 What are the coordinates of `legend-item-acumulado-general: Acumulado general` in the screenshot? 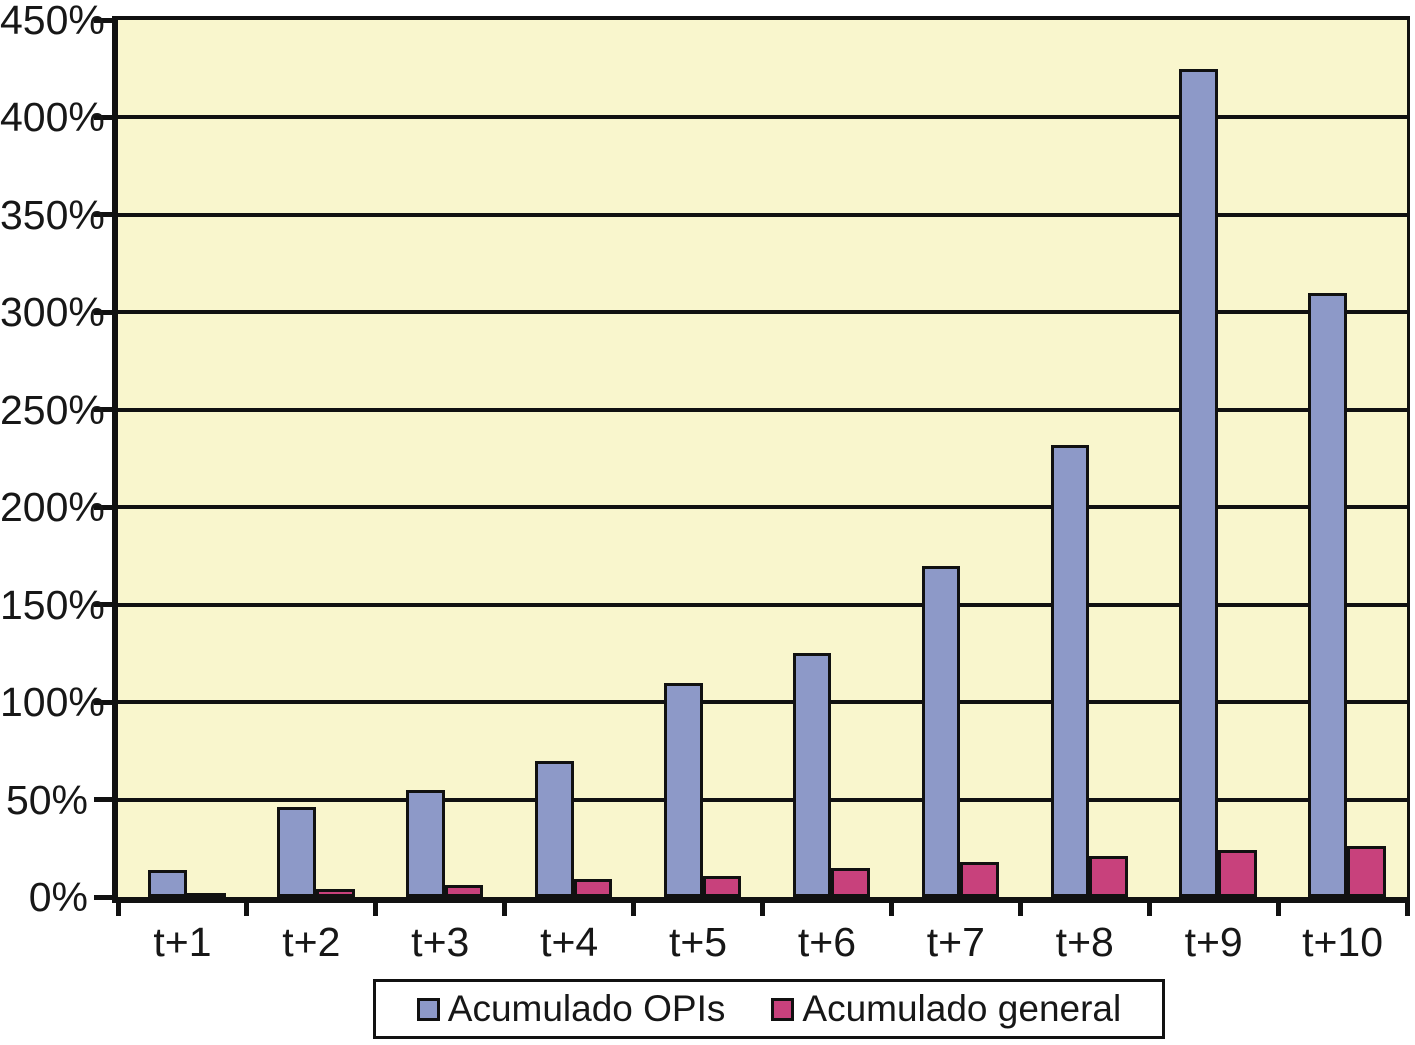 It's located at (946, 1009).